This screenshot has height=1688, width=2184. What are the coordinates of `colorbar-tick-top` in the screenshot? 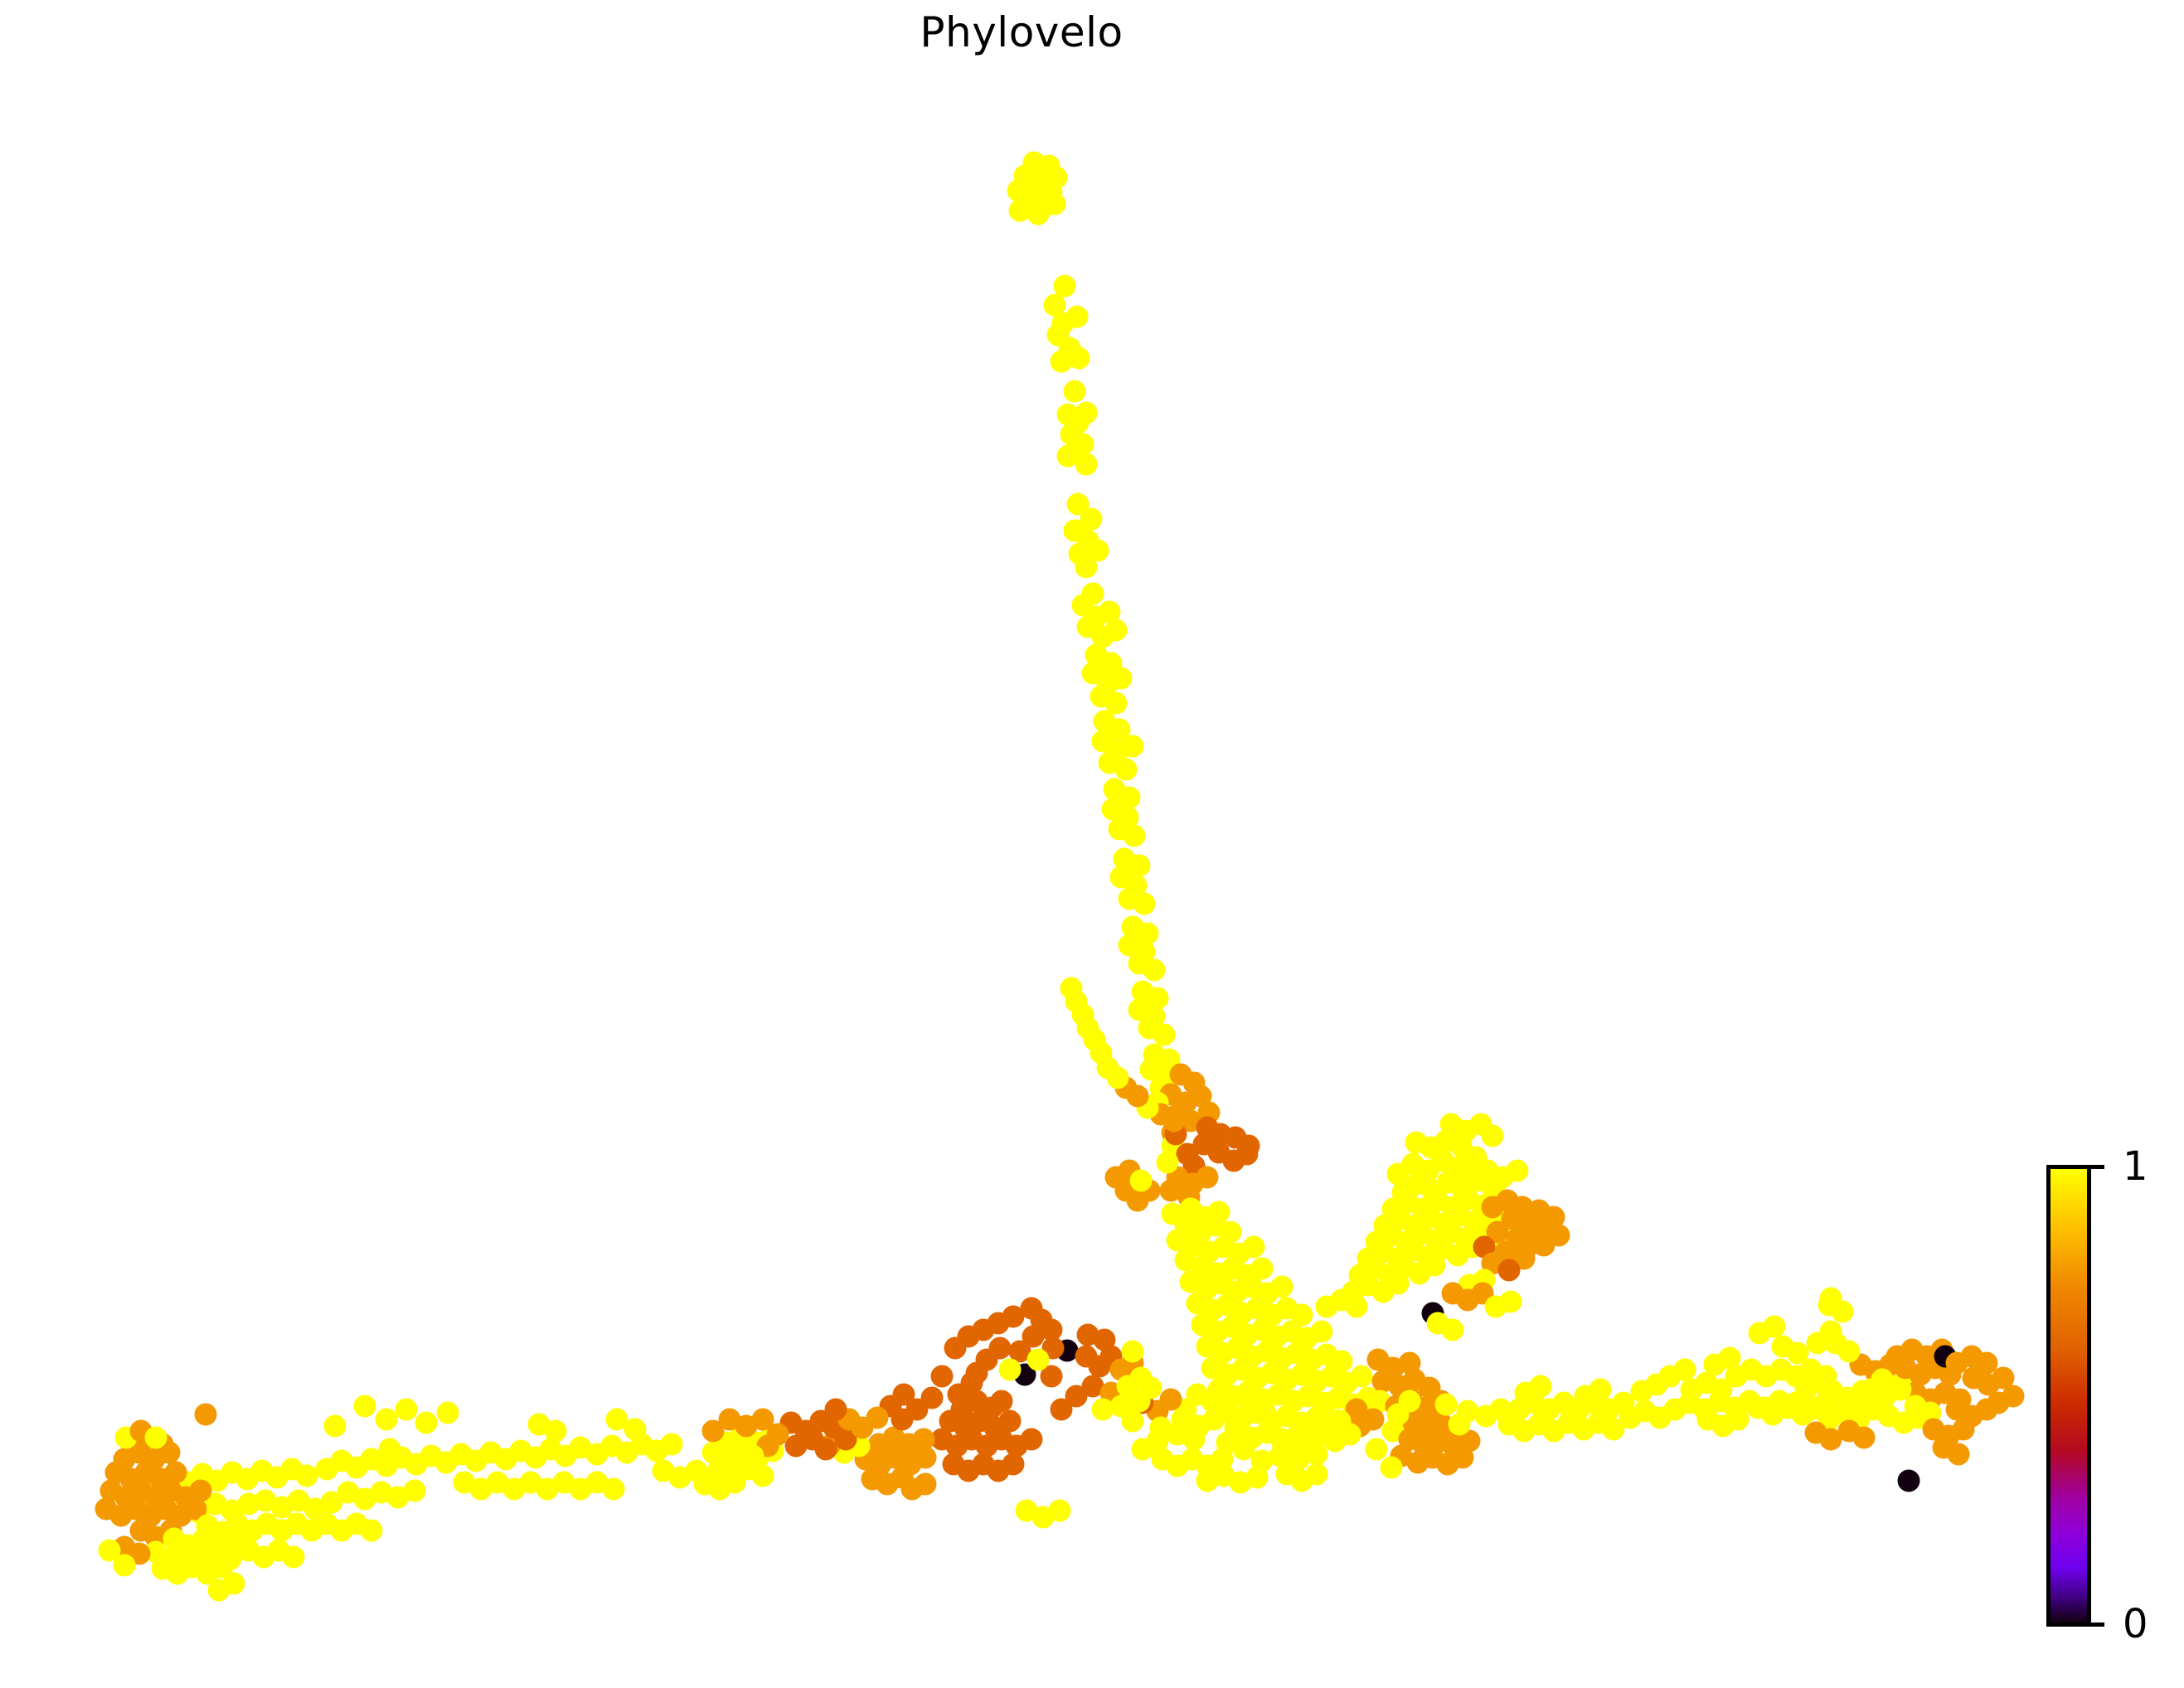 It's located at (2097, 1167).